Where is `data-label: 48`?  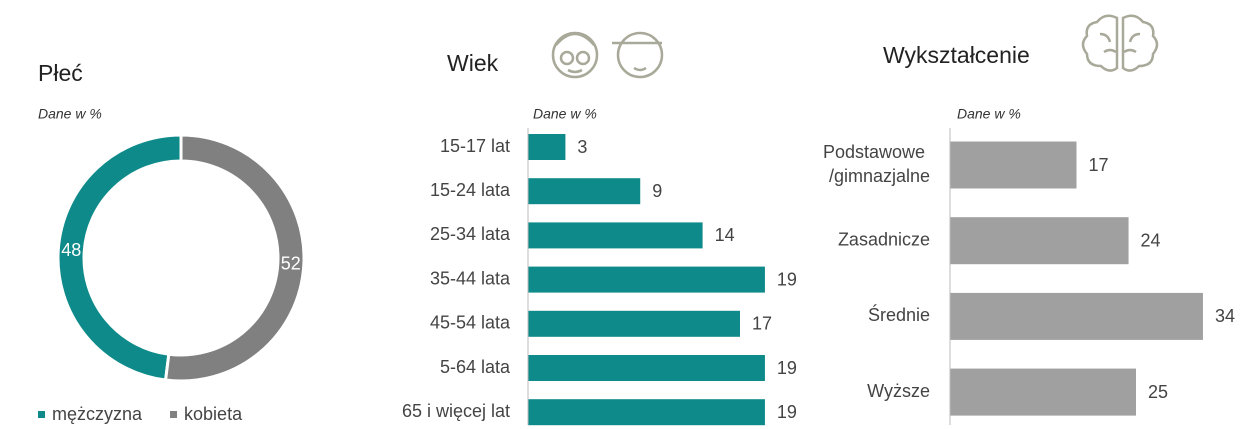 data-label: 48 is located at coordinates (71, 250).